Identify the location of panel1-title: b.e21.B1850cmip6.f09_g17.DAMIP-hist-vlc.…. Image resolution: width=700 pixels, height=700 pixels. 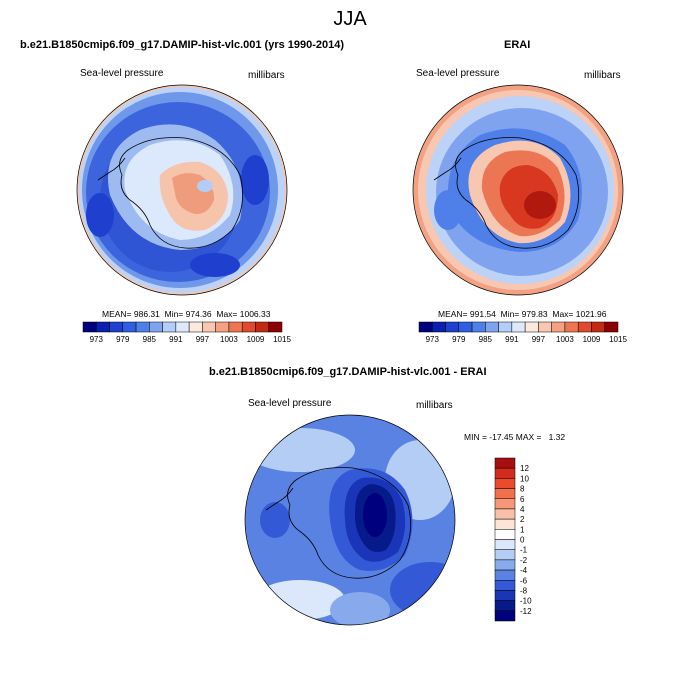
(182, 45).